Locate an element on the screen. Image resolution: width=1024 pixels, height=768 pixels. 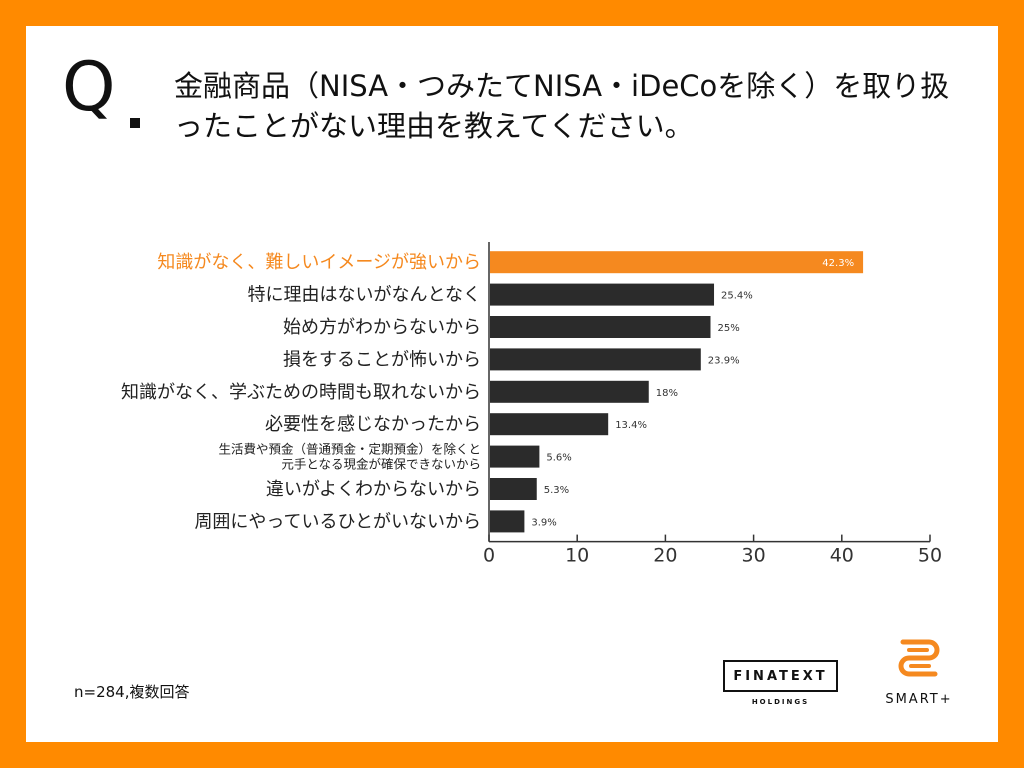
value-label: 5.6% is located at coordinates (558, 458).